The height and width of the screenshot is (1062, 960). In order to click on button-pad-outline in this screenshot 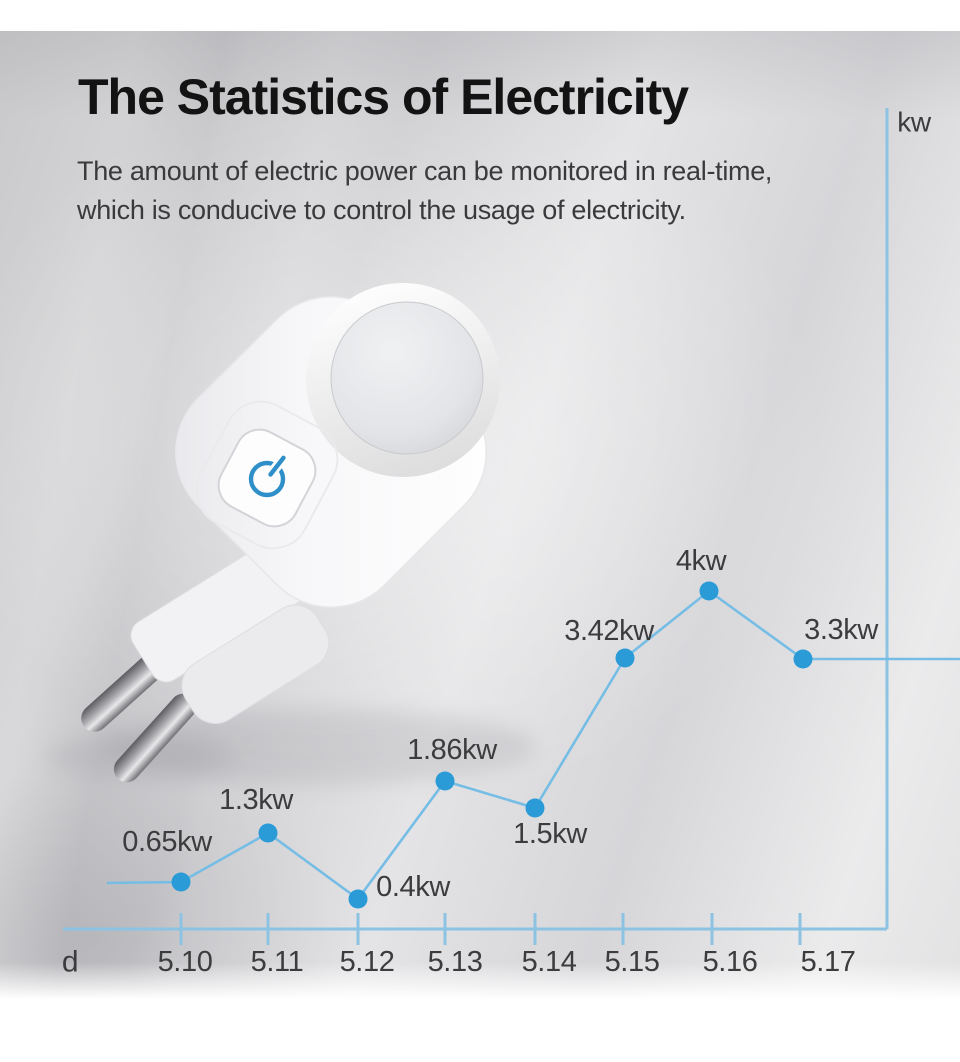, I will do `click(267, 475)`.